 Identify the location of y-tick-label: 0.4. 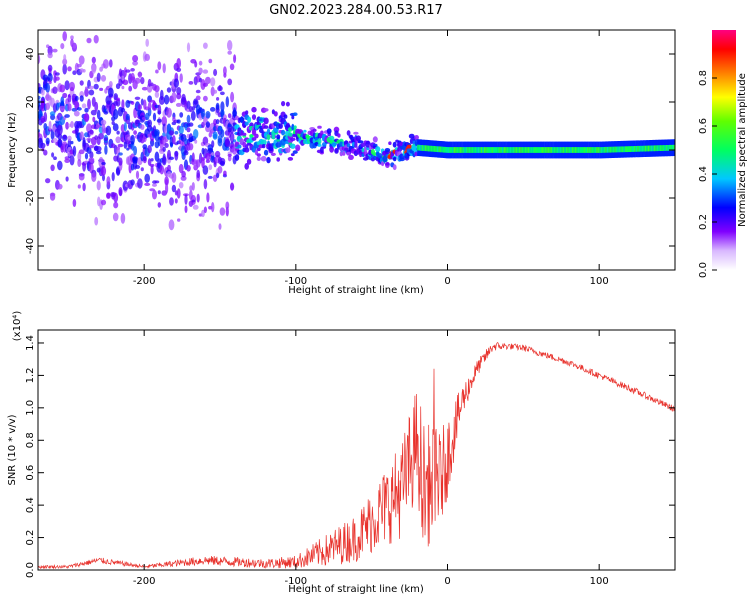
(30, 505).